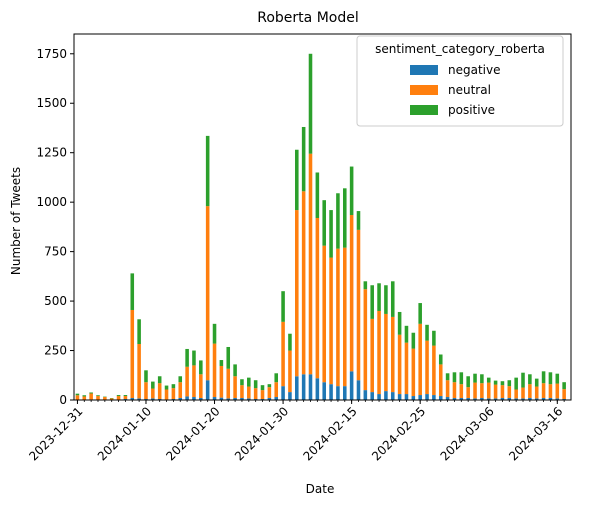 This screenshot has width=603, height=510. What do you see at coordinates (63, 400) in the screenshot?
I see `y-tick-label: 0` at bounding box center [63, 400].